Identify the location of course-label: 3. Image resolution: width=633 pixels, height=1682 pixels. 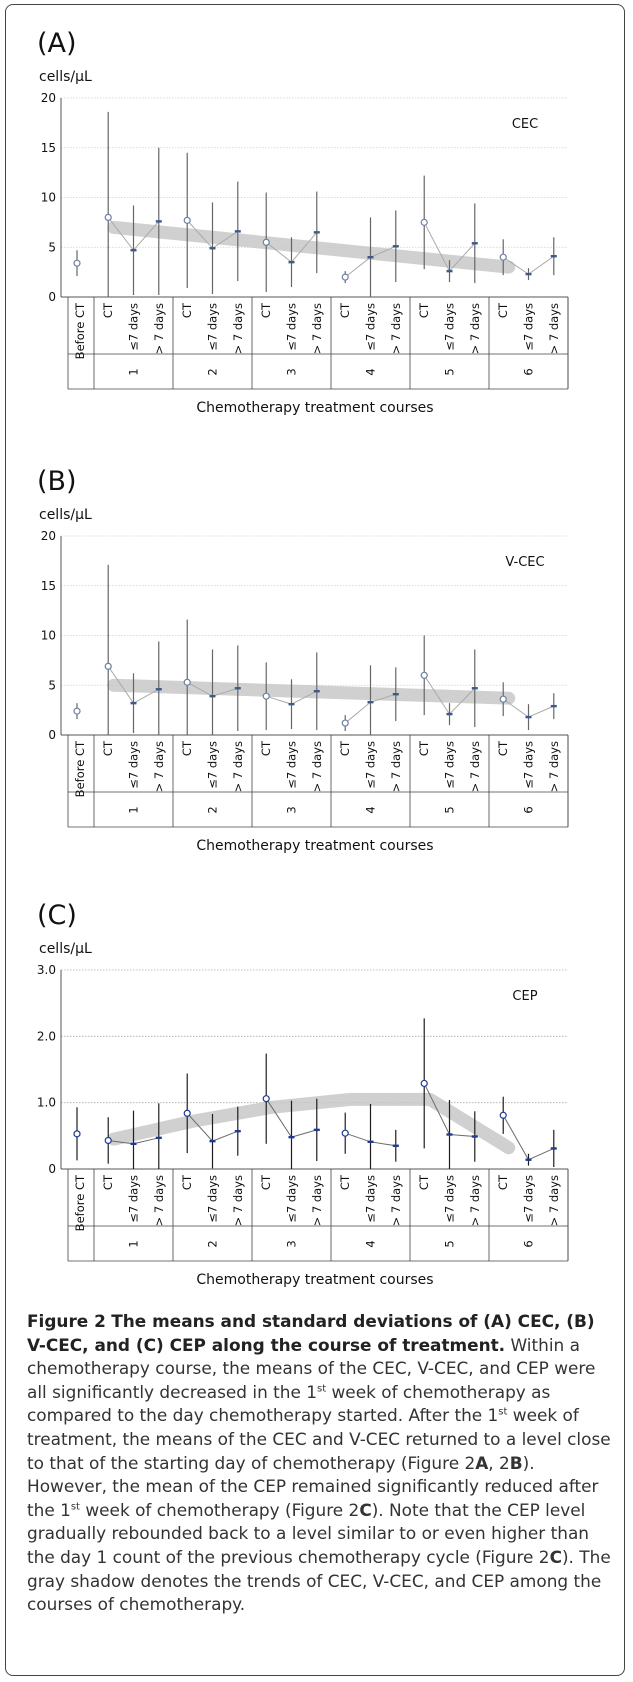
(292, 371).